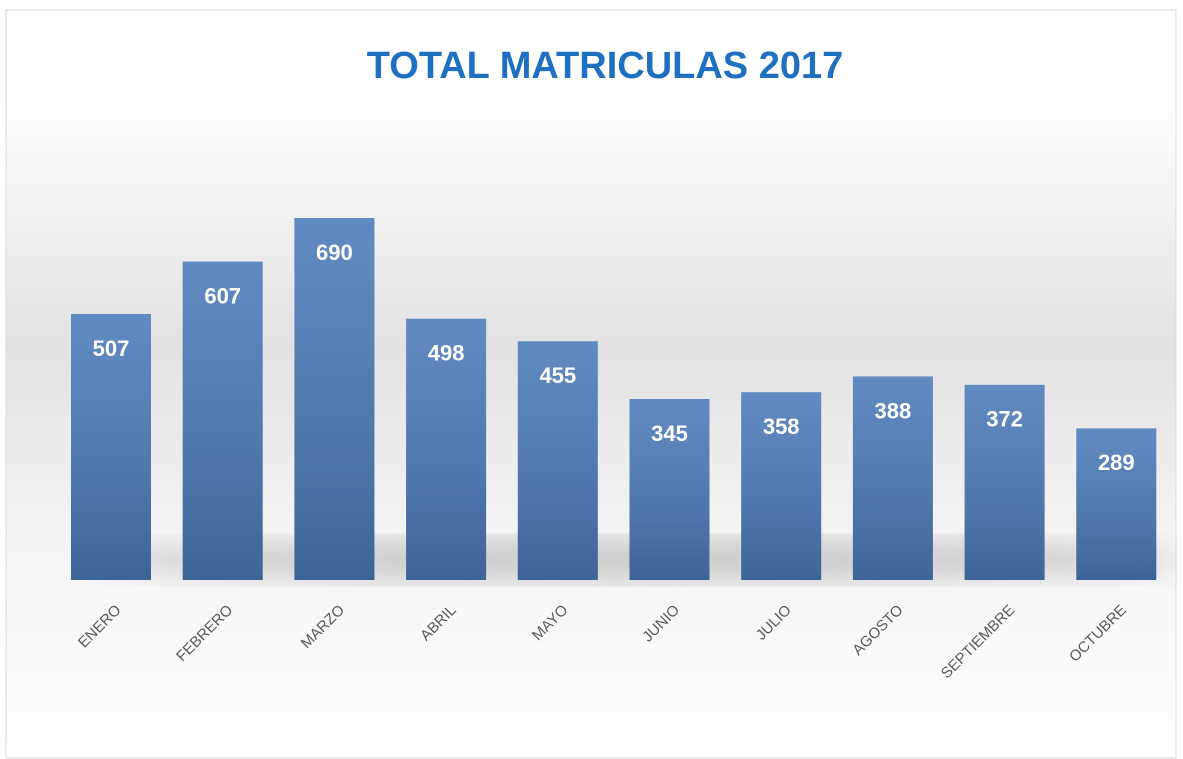 The width and height of the screenshot is (1183, 759). What do you see at coordinates (893, 410) in the screenshot?
I see `data-label: 388` at bounding box center [893, 410].